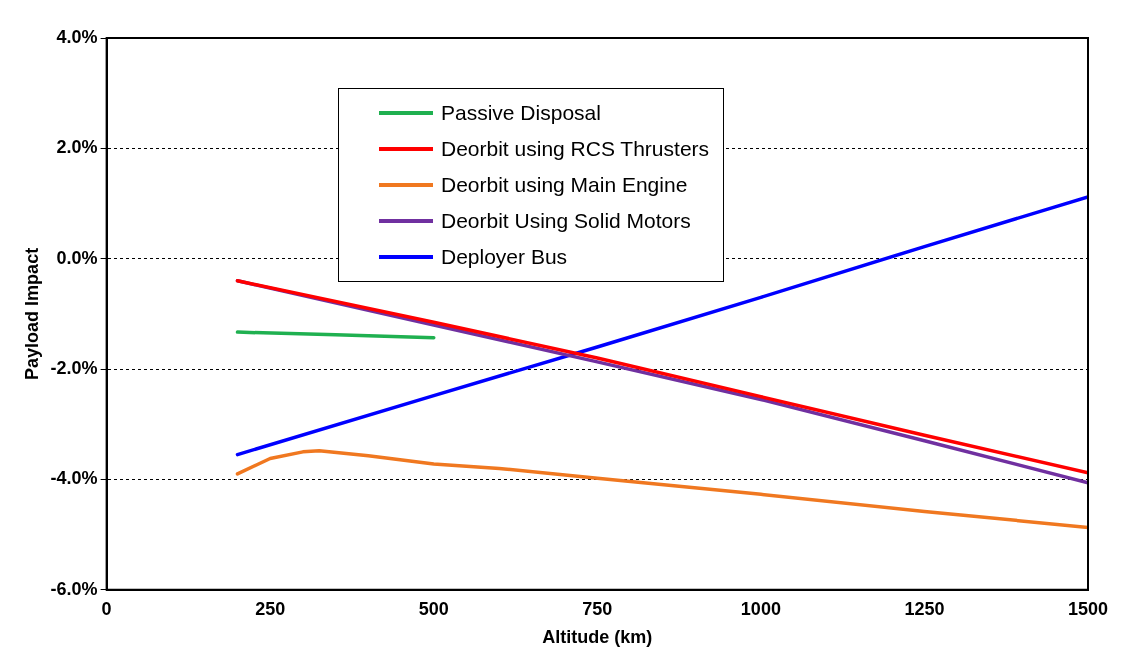 This screenshot has height=670, width=1143. What do you see at coordinates (433, 608) in the screenshot?
I see `x-tick-label: 500` at bounding box center [433, 608].